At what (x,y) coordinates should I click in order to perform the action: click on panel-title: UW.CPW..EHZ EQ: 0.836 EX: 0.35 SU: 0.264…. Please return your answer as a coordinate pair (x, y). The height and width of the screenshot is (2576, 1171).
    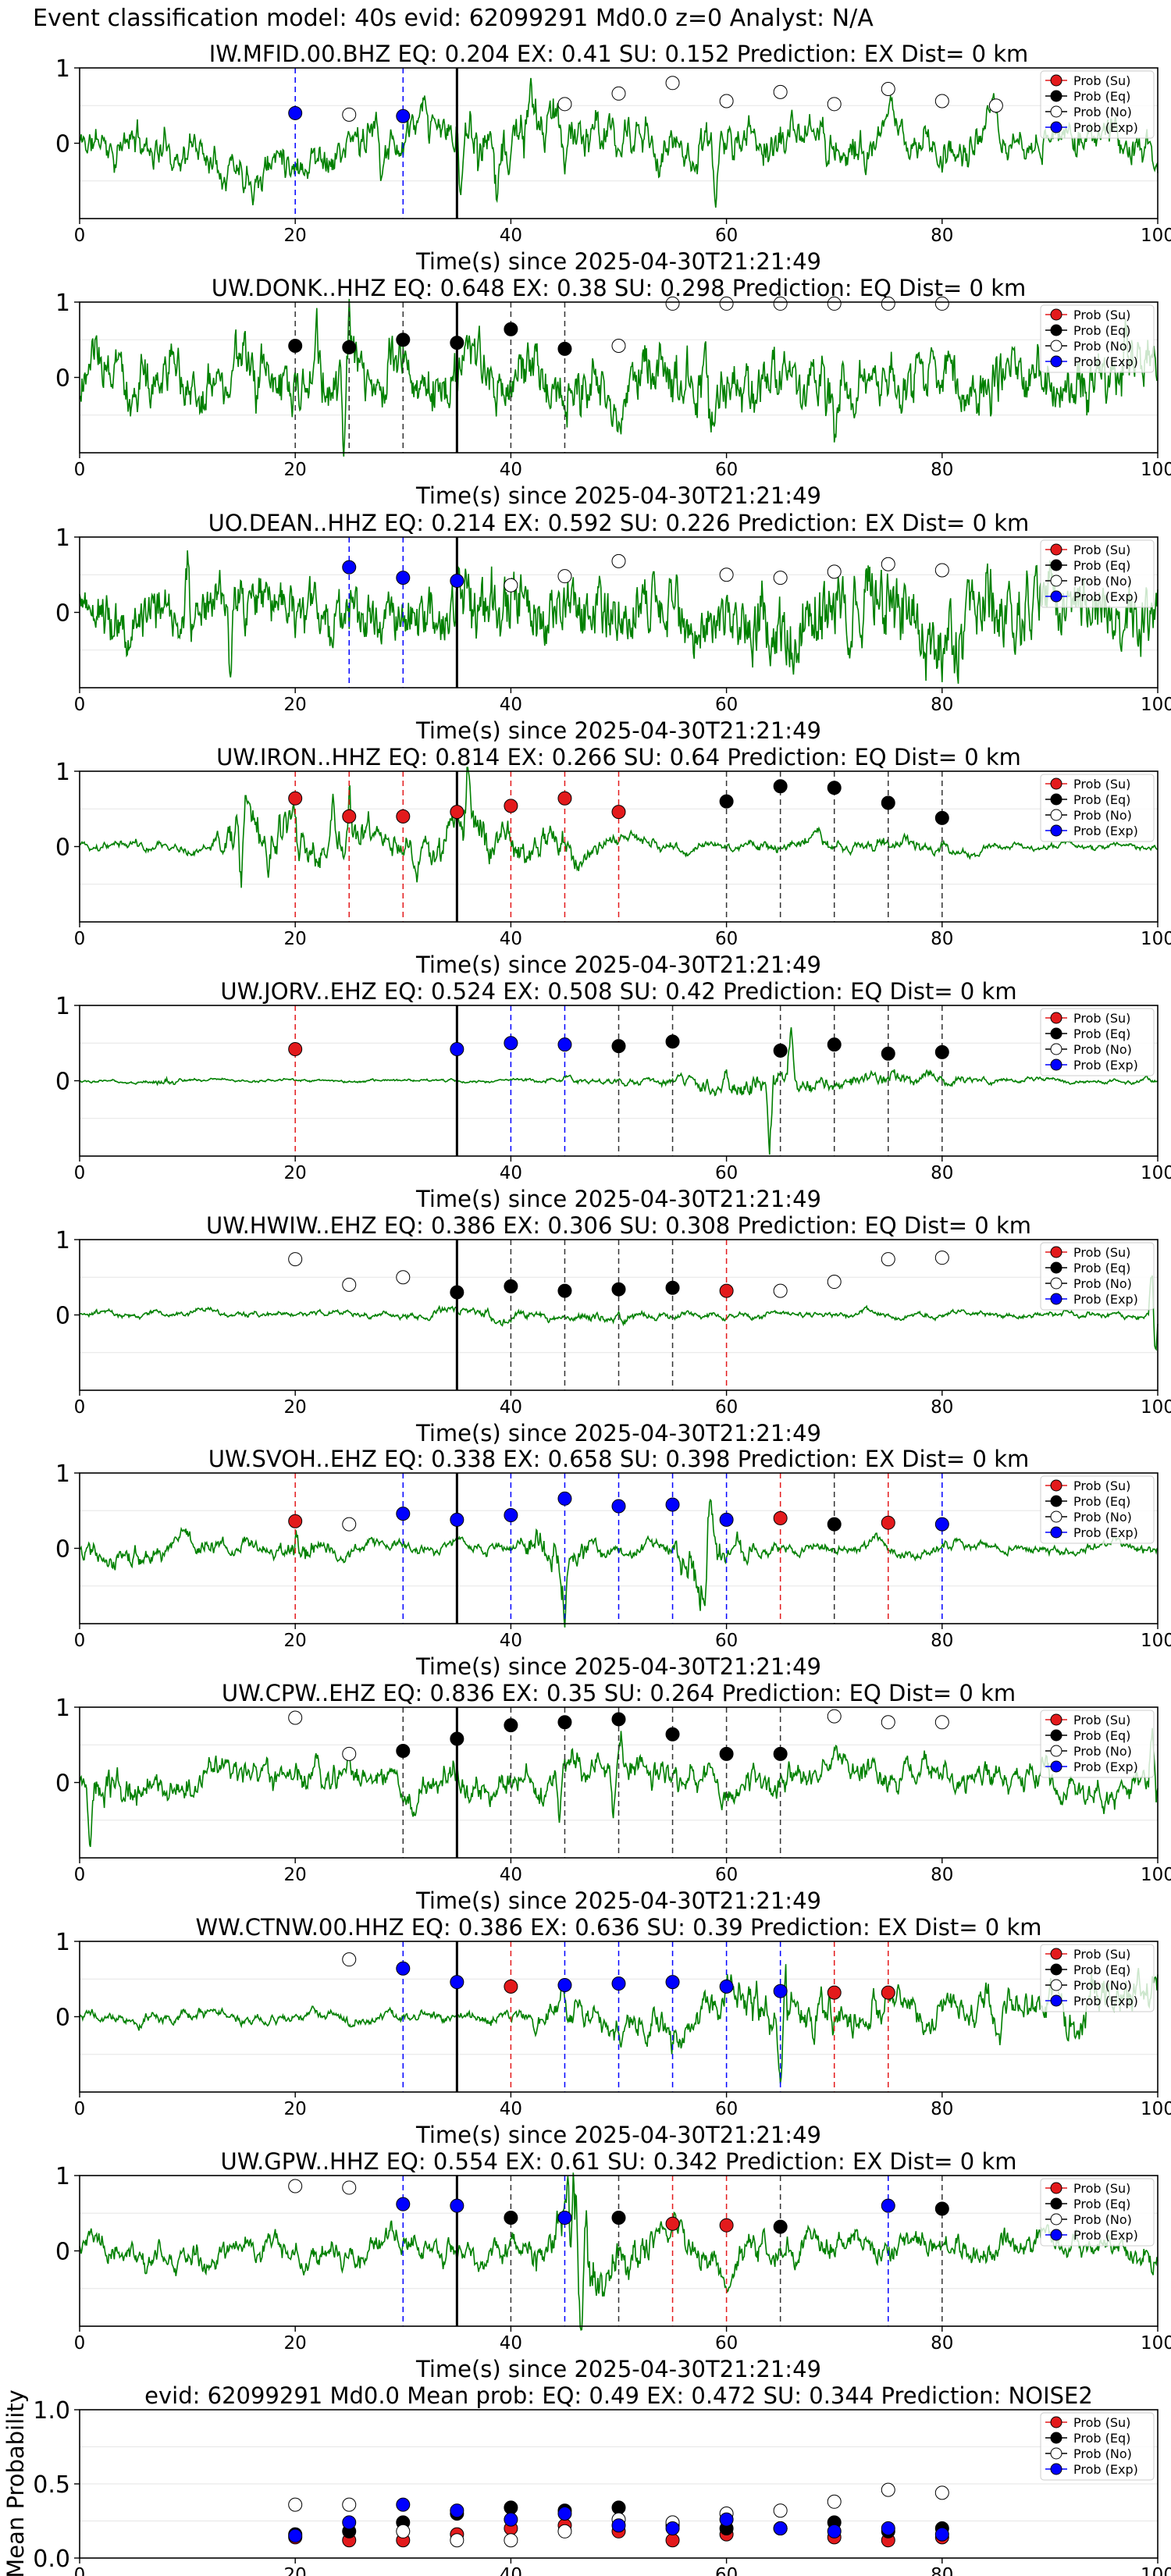
    Looking at the image, I should click on (619, 1693).